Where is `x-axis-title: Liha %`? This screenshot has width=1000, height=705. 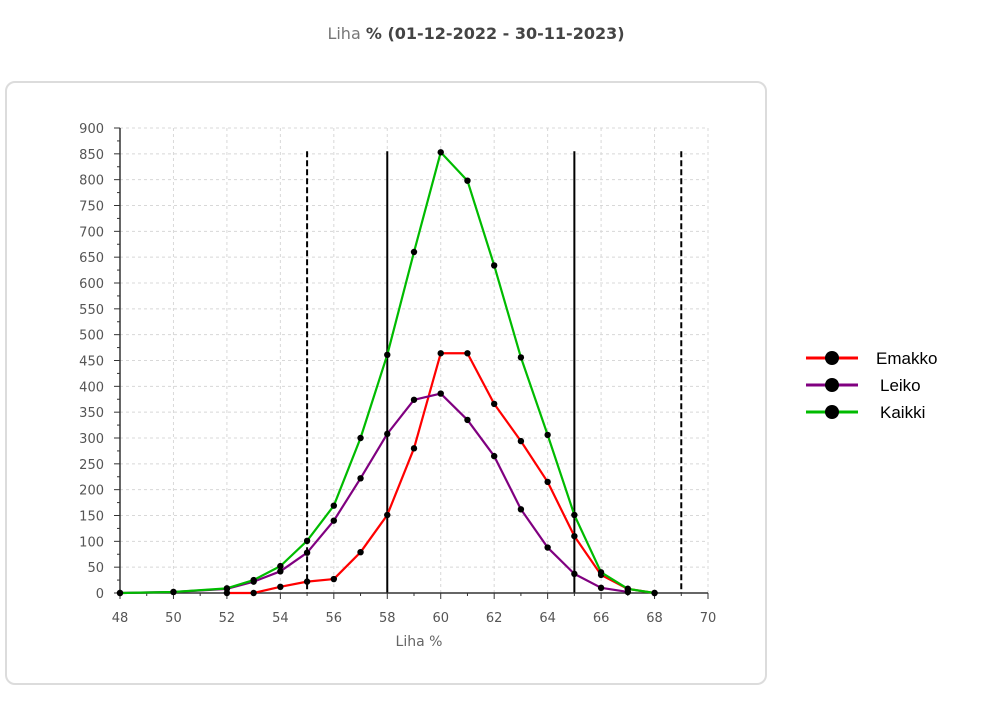 x-axis-title: Liha % is located at coordinates (419, 642).